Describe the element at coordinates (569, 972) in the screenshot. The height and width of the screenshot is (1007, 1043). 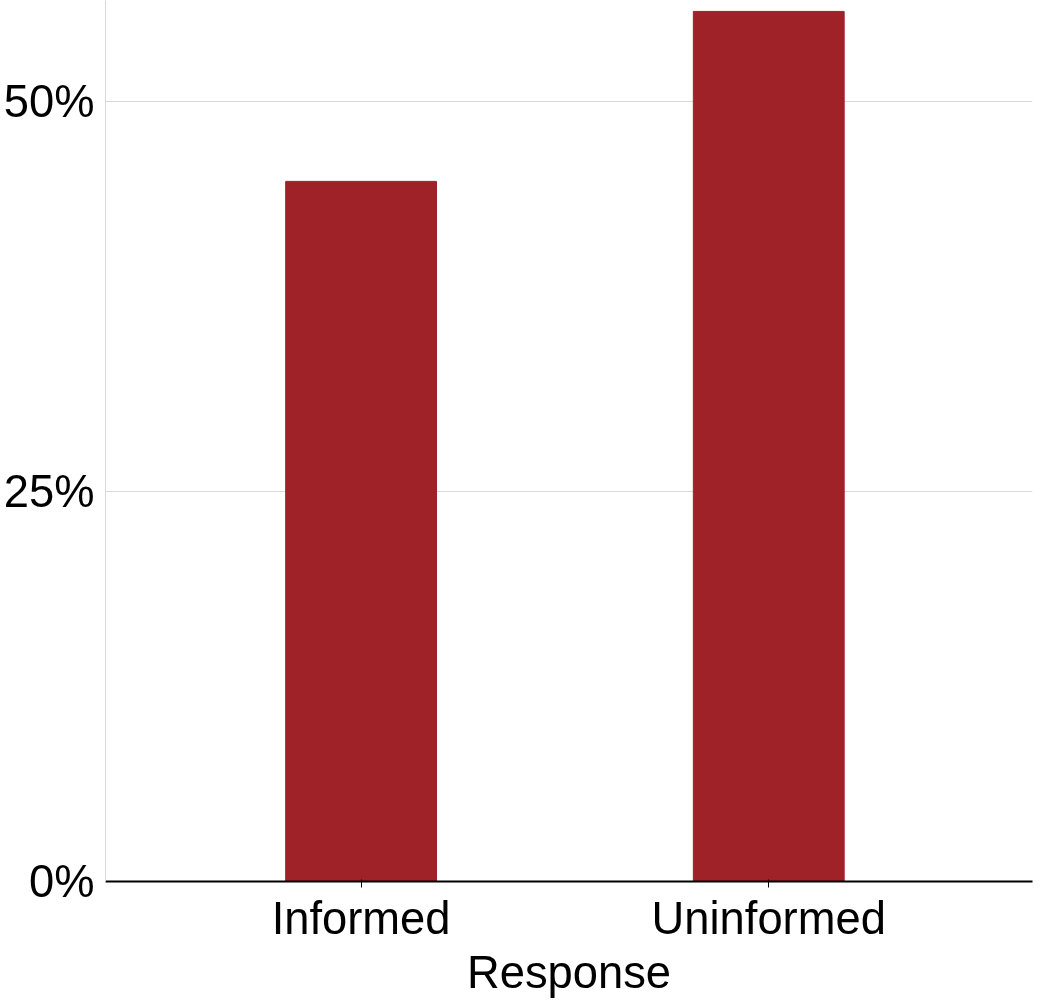
I see `x-axis-title: Response` at that location.